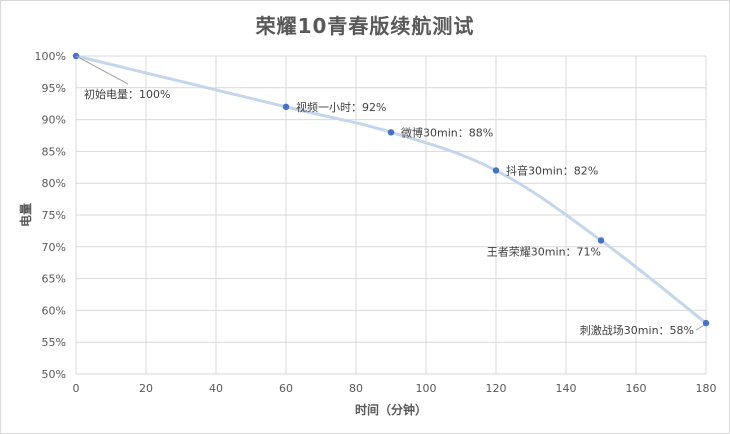 The image size is (730, 434). I want to click on y-tick-label: 85%, so click(54, 151).